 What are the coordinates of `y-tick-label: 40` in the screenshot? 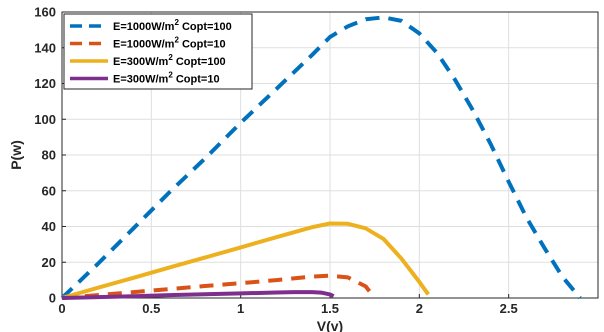 It's located at (49, 226).